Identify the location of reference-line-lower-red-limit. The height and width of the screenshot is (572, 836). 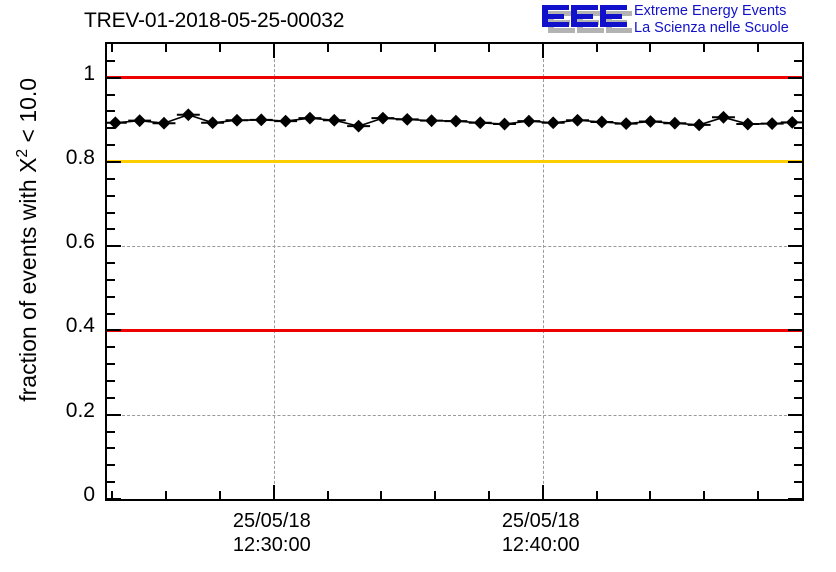
(454, 330).